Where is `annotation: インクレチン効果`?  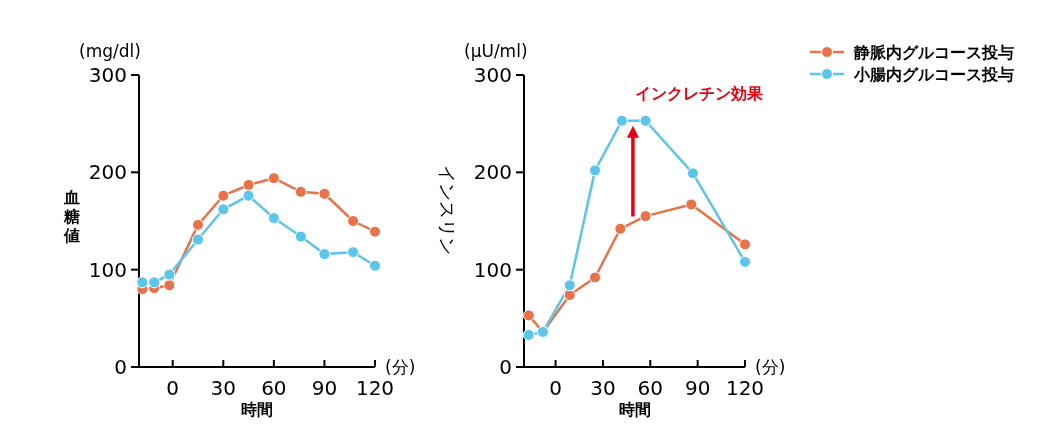
annotation: インクレチン効果 is located at coordinates (699, 93).